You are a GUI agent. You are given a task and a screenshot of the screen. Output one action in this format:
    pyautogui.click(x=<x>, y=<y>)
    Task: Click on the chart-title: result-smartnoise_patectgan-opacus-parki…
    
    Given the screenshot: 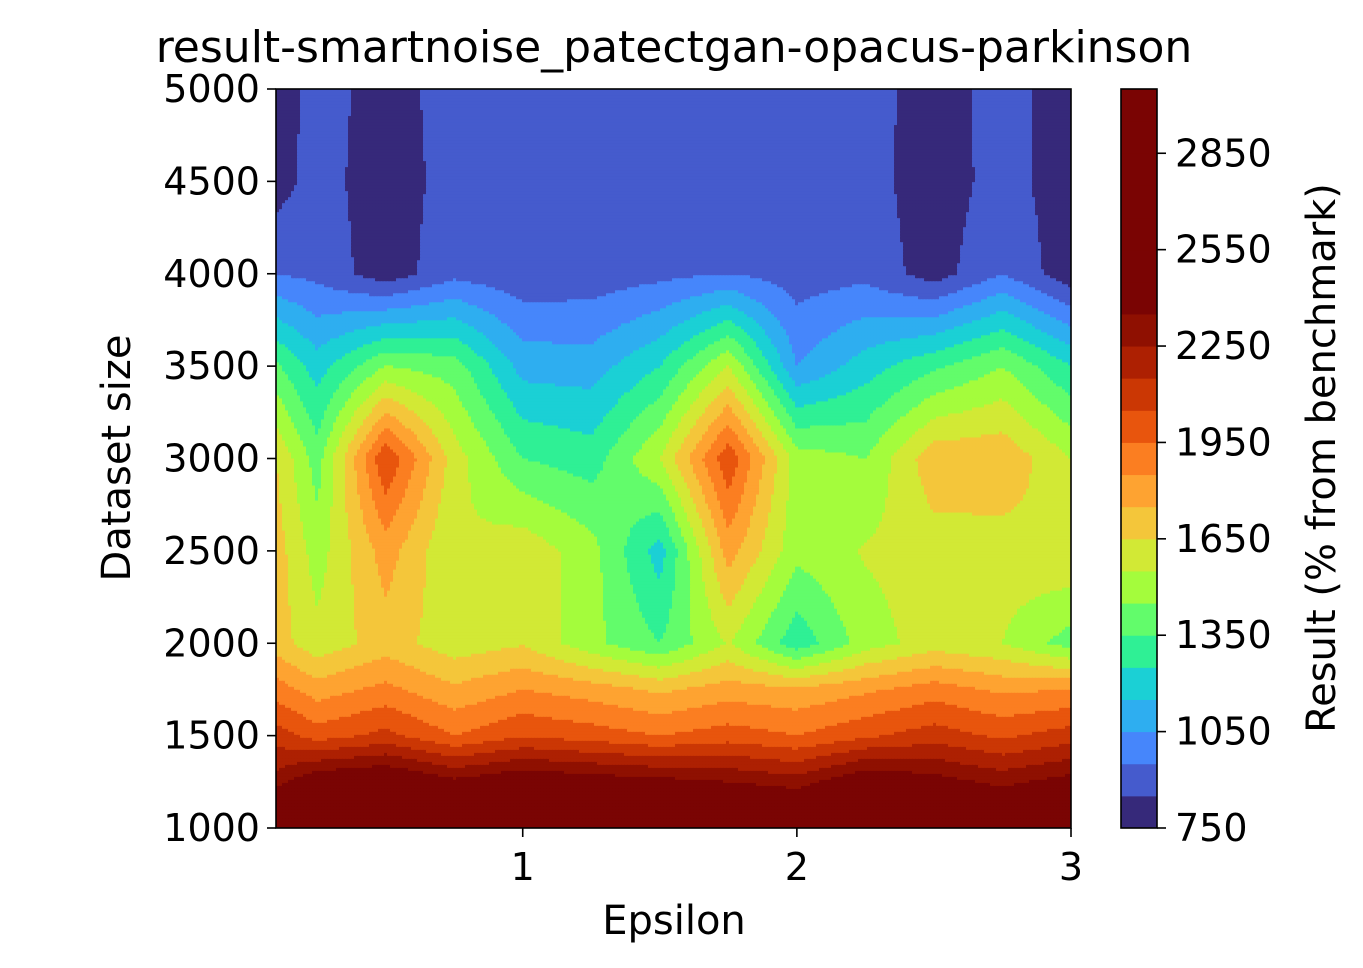 What is the action you would take?
    pyautogui.click(x=674, y=47)
    